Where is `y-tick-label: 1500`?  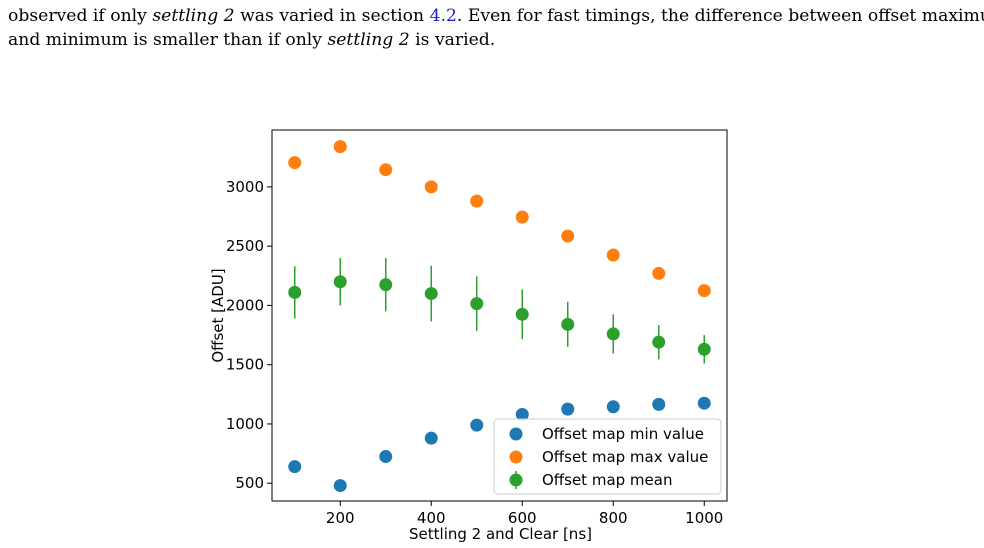
y-tick-label: 1500 is located at coordinates (245, 365).